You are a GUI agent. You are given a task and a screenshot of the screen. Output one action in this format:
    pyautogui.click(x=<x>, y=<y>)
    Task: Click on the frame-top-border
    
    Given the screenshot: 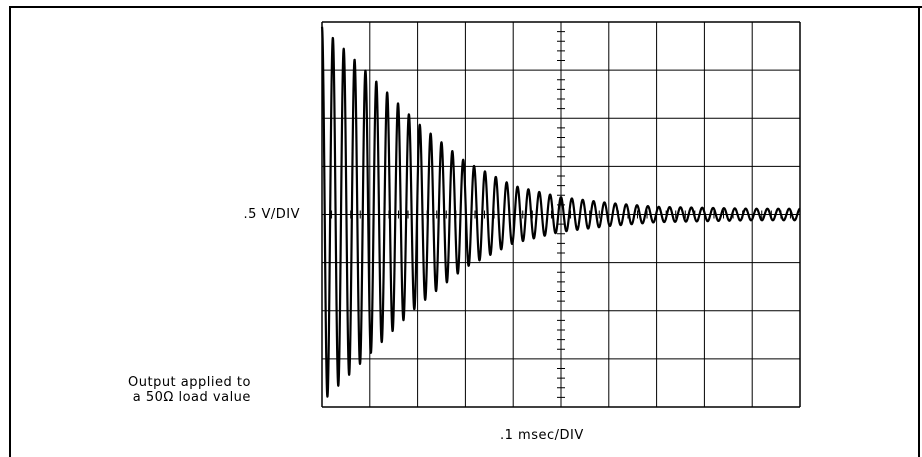 What is the action you would take?
    pyautogui.click(x=465, y=7)
    